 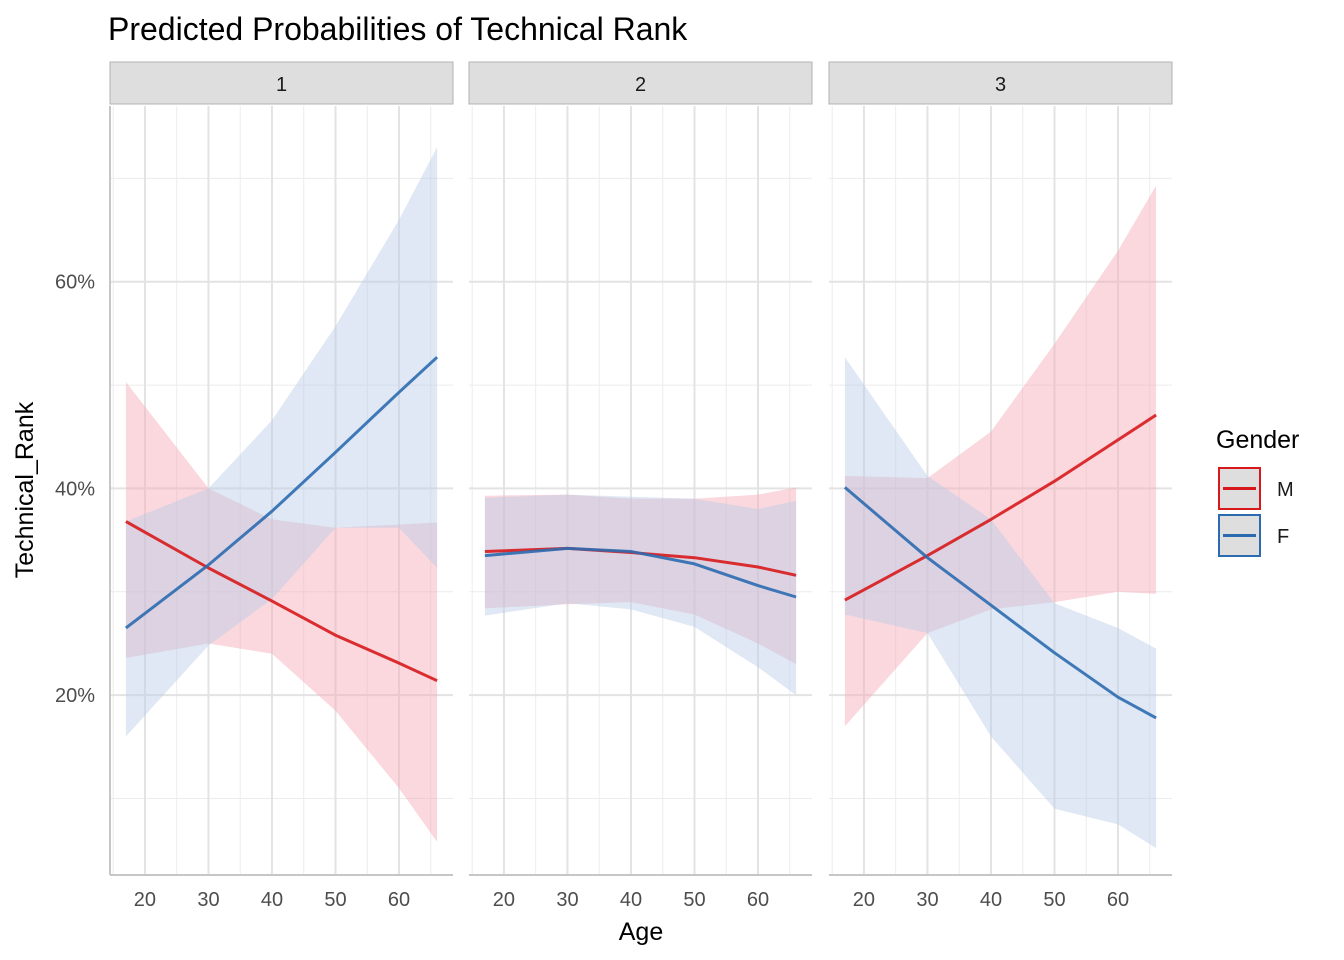 I want to click on y-tick-label: 20%, so click(x=75, y=696).